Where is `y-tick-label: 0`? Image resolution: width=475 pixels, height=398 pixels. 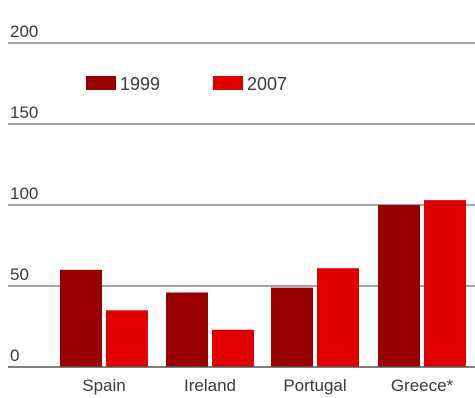
y-tick-label: 0 is located at coordinates (14, 355).